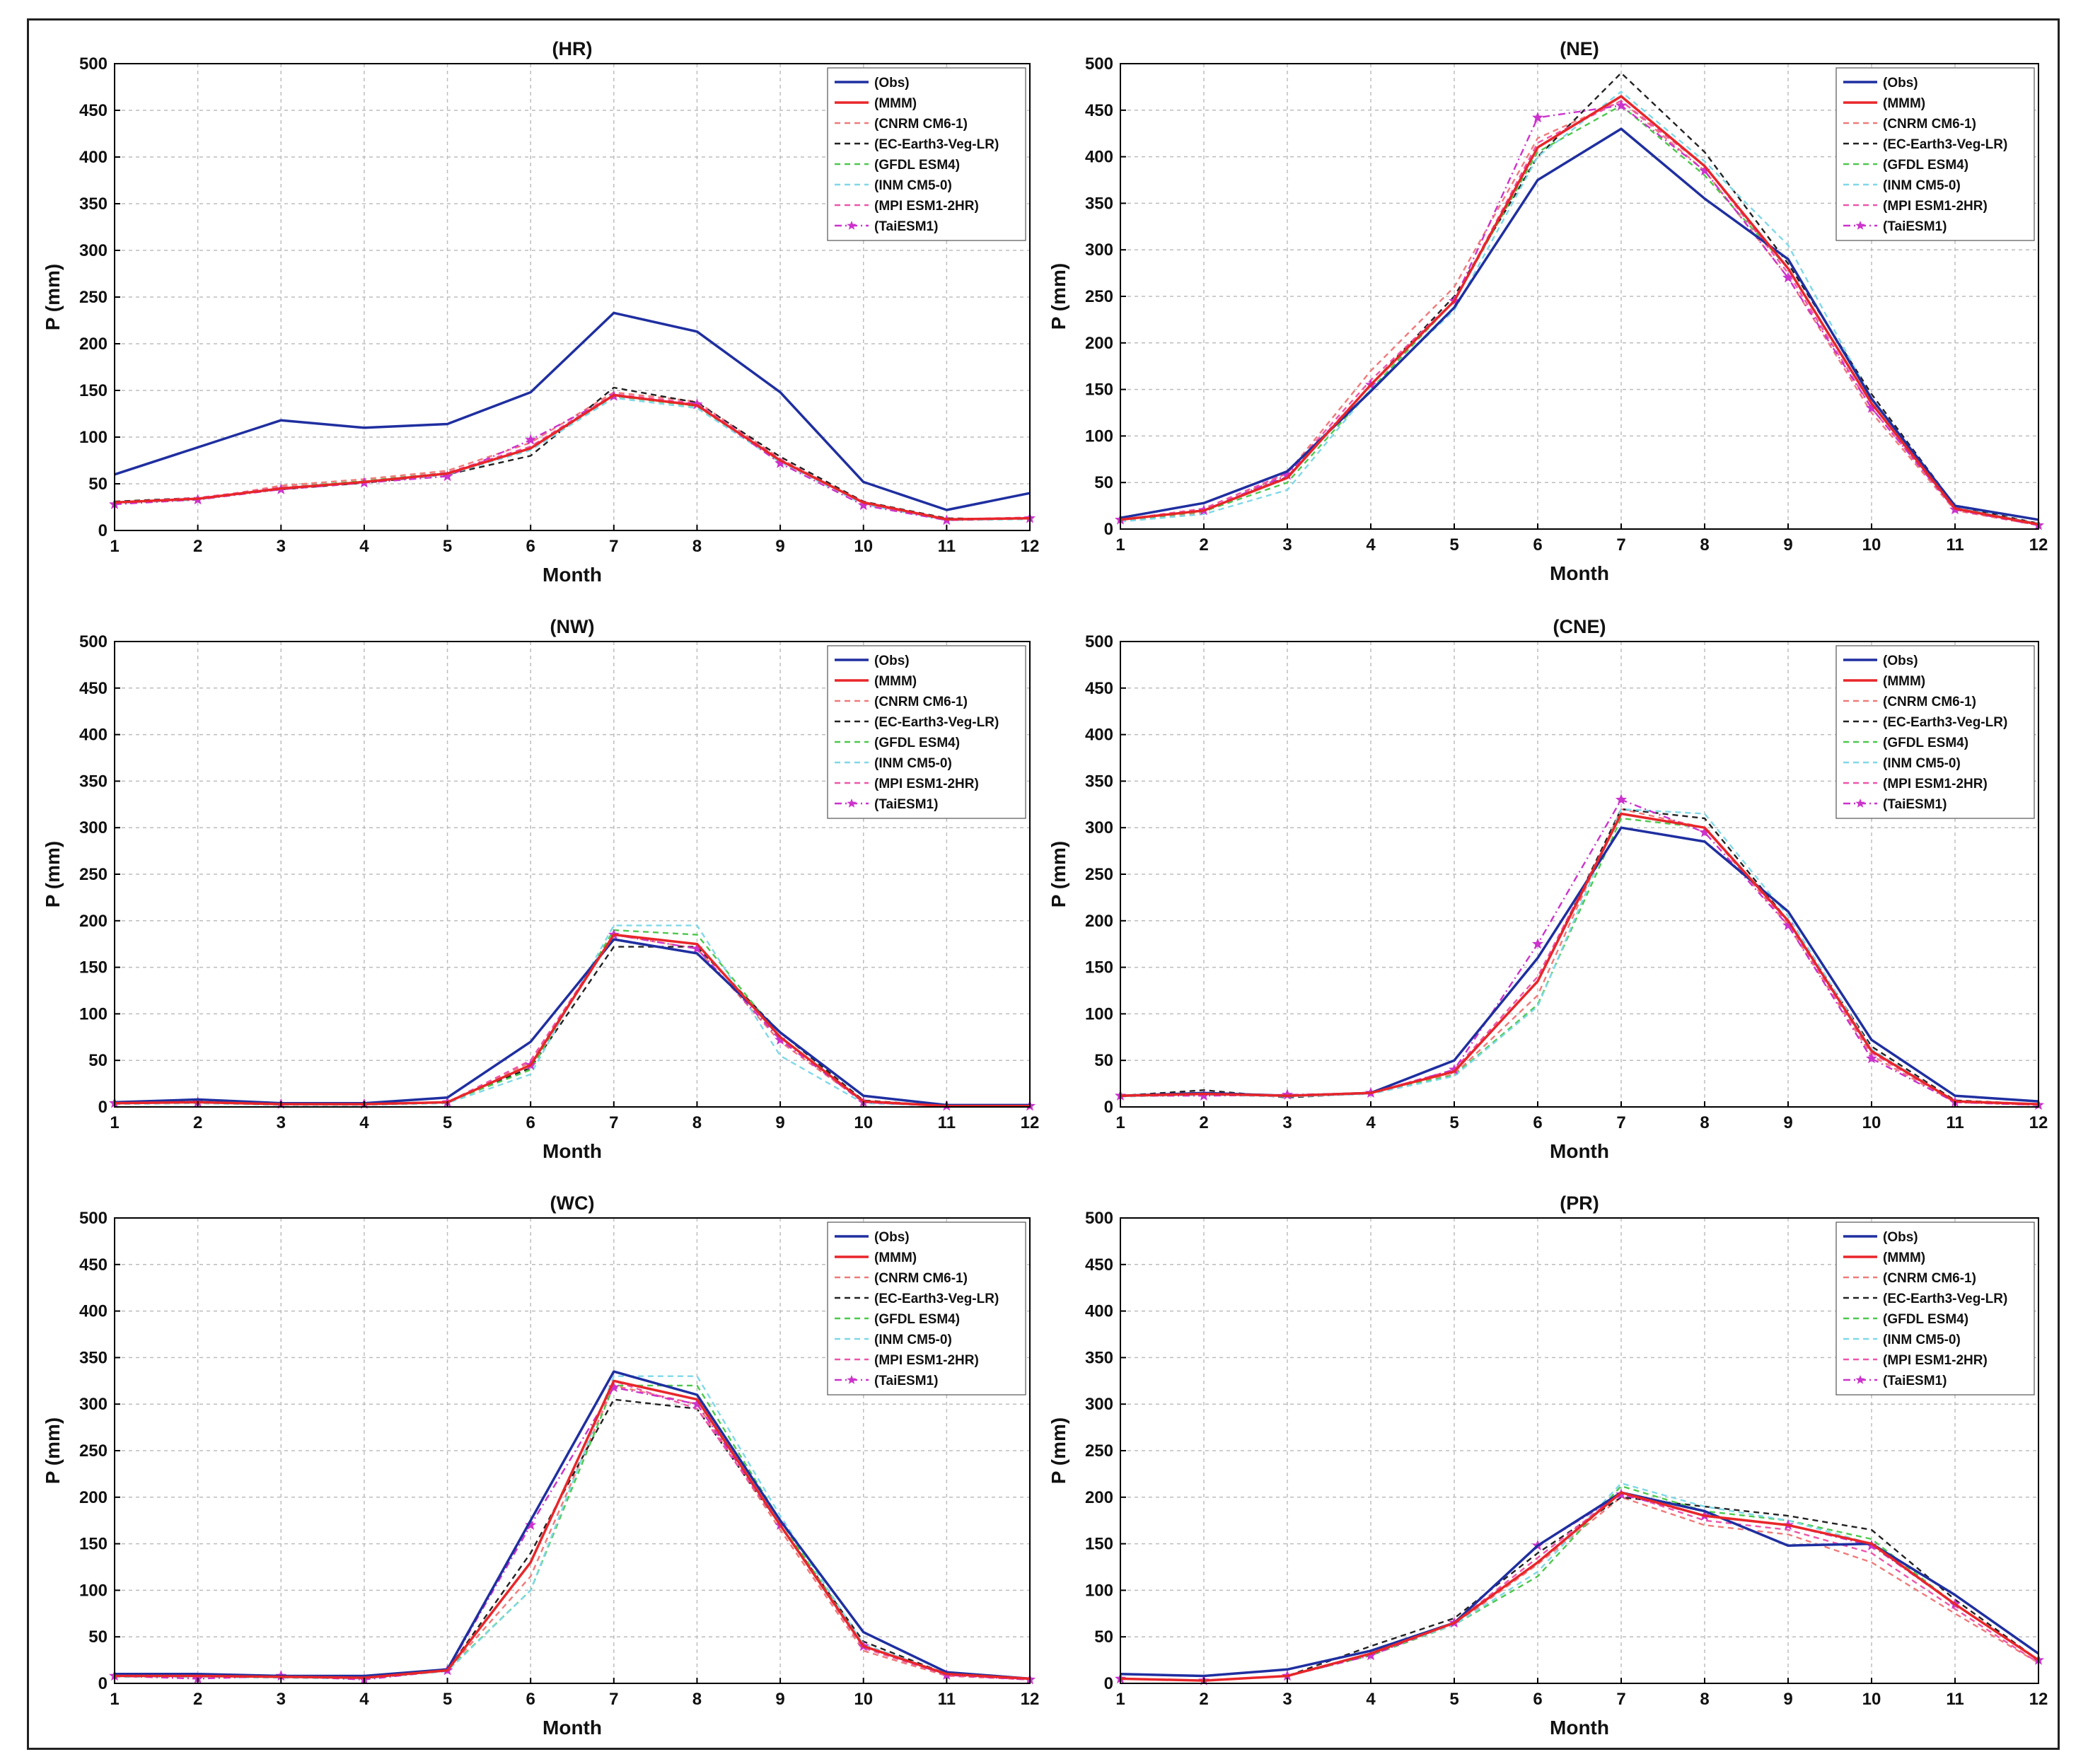 This screenshot has height=1764, width=2088. Describe the element at coordinates (926, 206) in the screenshot. I see `legend-entry: (MPI ESM1-2HR)` at that location.